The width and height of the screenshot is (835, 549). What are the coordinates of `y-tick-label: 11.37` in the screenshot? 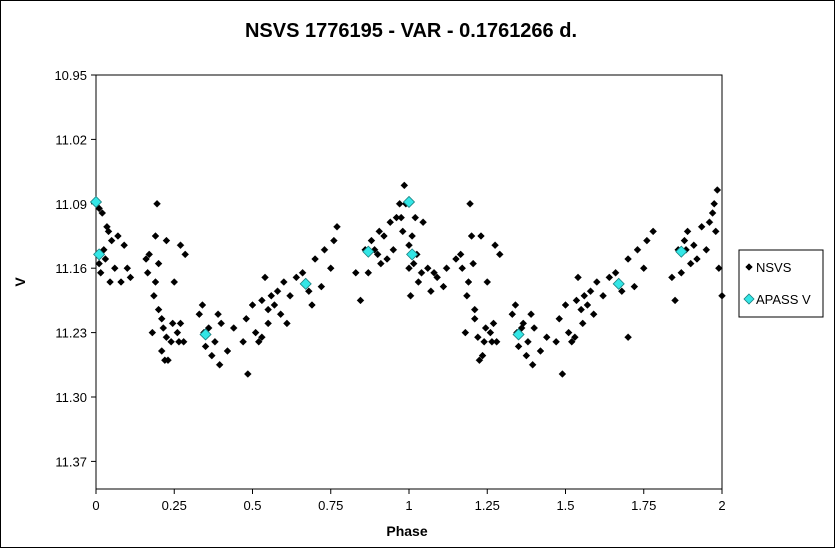 It's located at (71, 461).